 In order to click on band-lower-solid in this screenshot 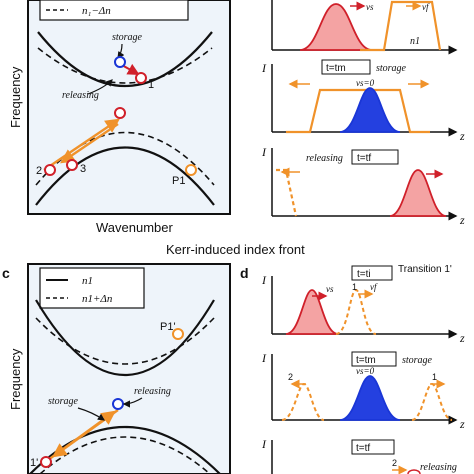, I will do `click(125, 176)`.